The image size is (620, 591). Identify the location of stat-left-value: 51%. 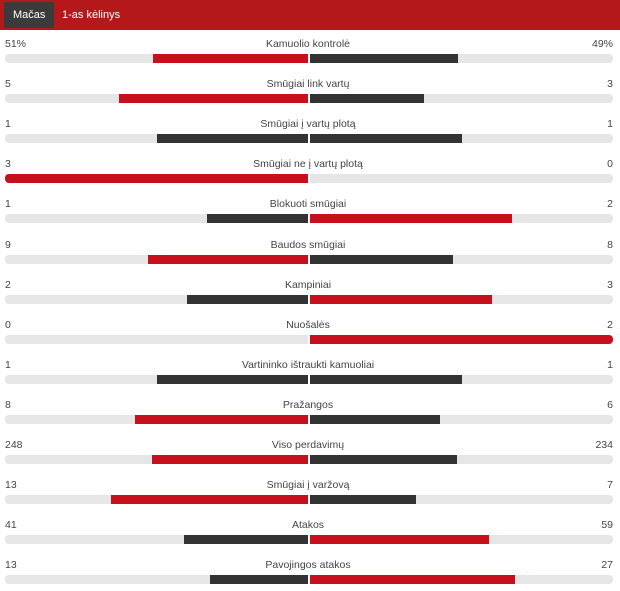
(16, 44).